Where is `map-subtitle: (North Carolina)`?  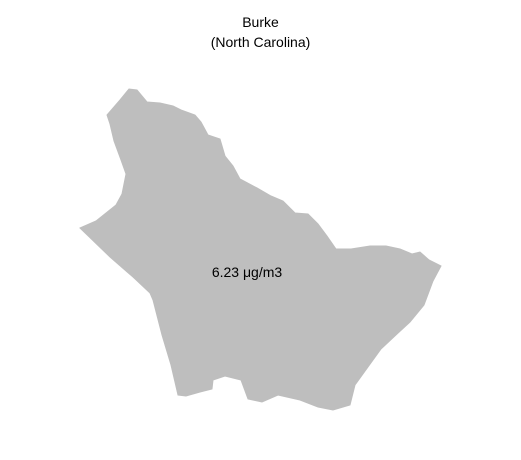
map-subtitle: (North Carolina) is located at coordinates (260, 42).